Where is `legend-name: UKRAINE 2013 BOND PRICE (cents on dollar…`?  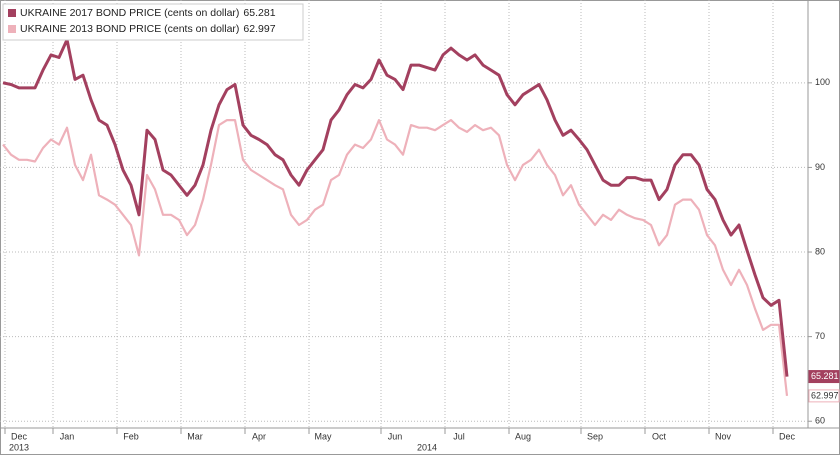
legend-name: UKRAINE 2013 BOND PRICE (cents on dollar… is located at coordinates (129, 29).